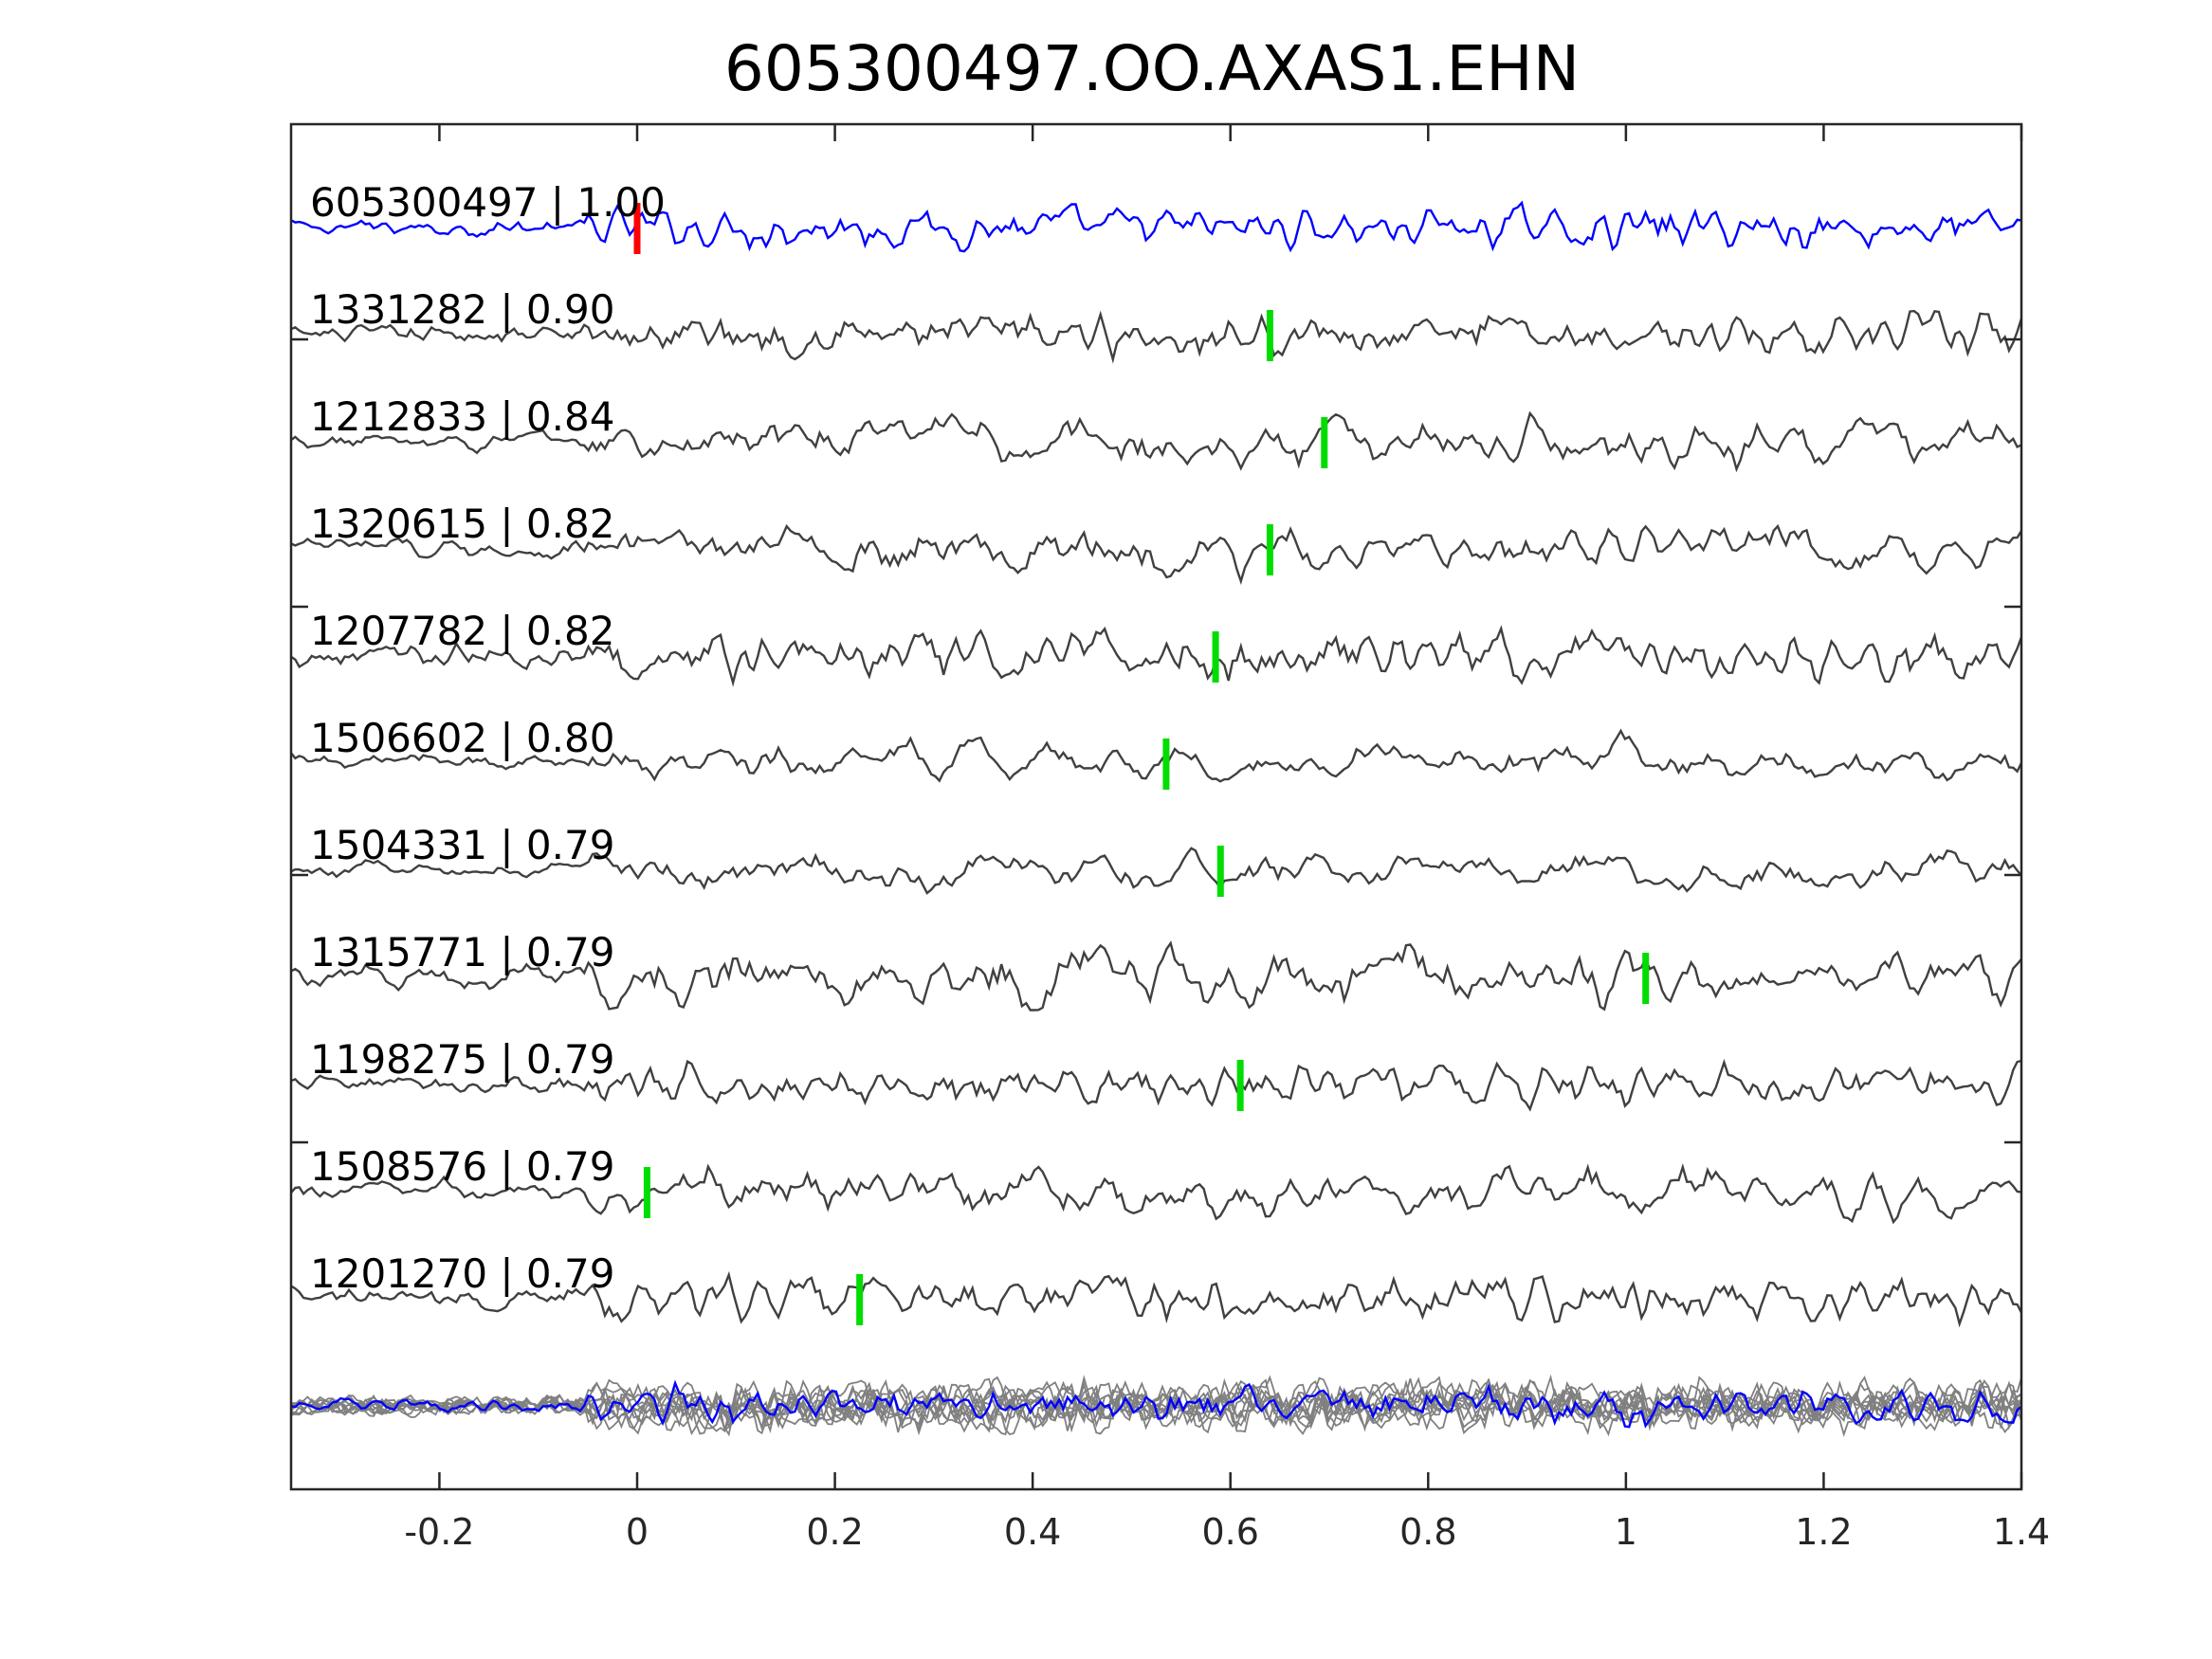 This screenshot has width=2212, height=1659. Describe the element at coordinates (834, 1532) in the screenshot. I see `x-tick-label-3: 0.2` at that location.